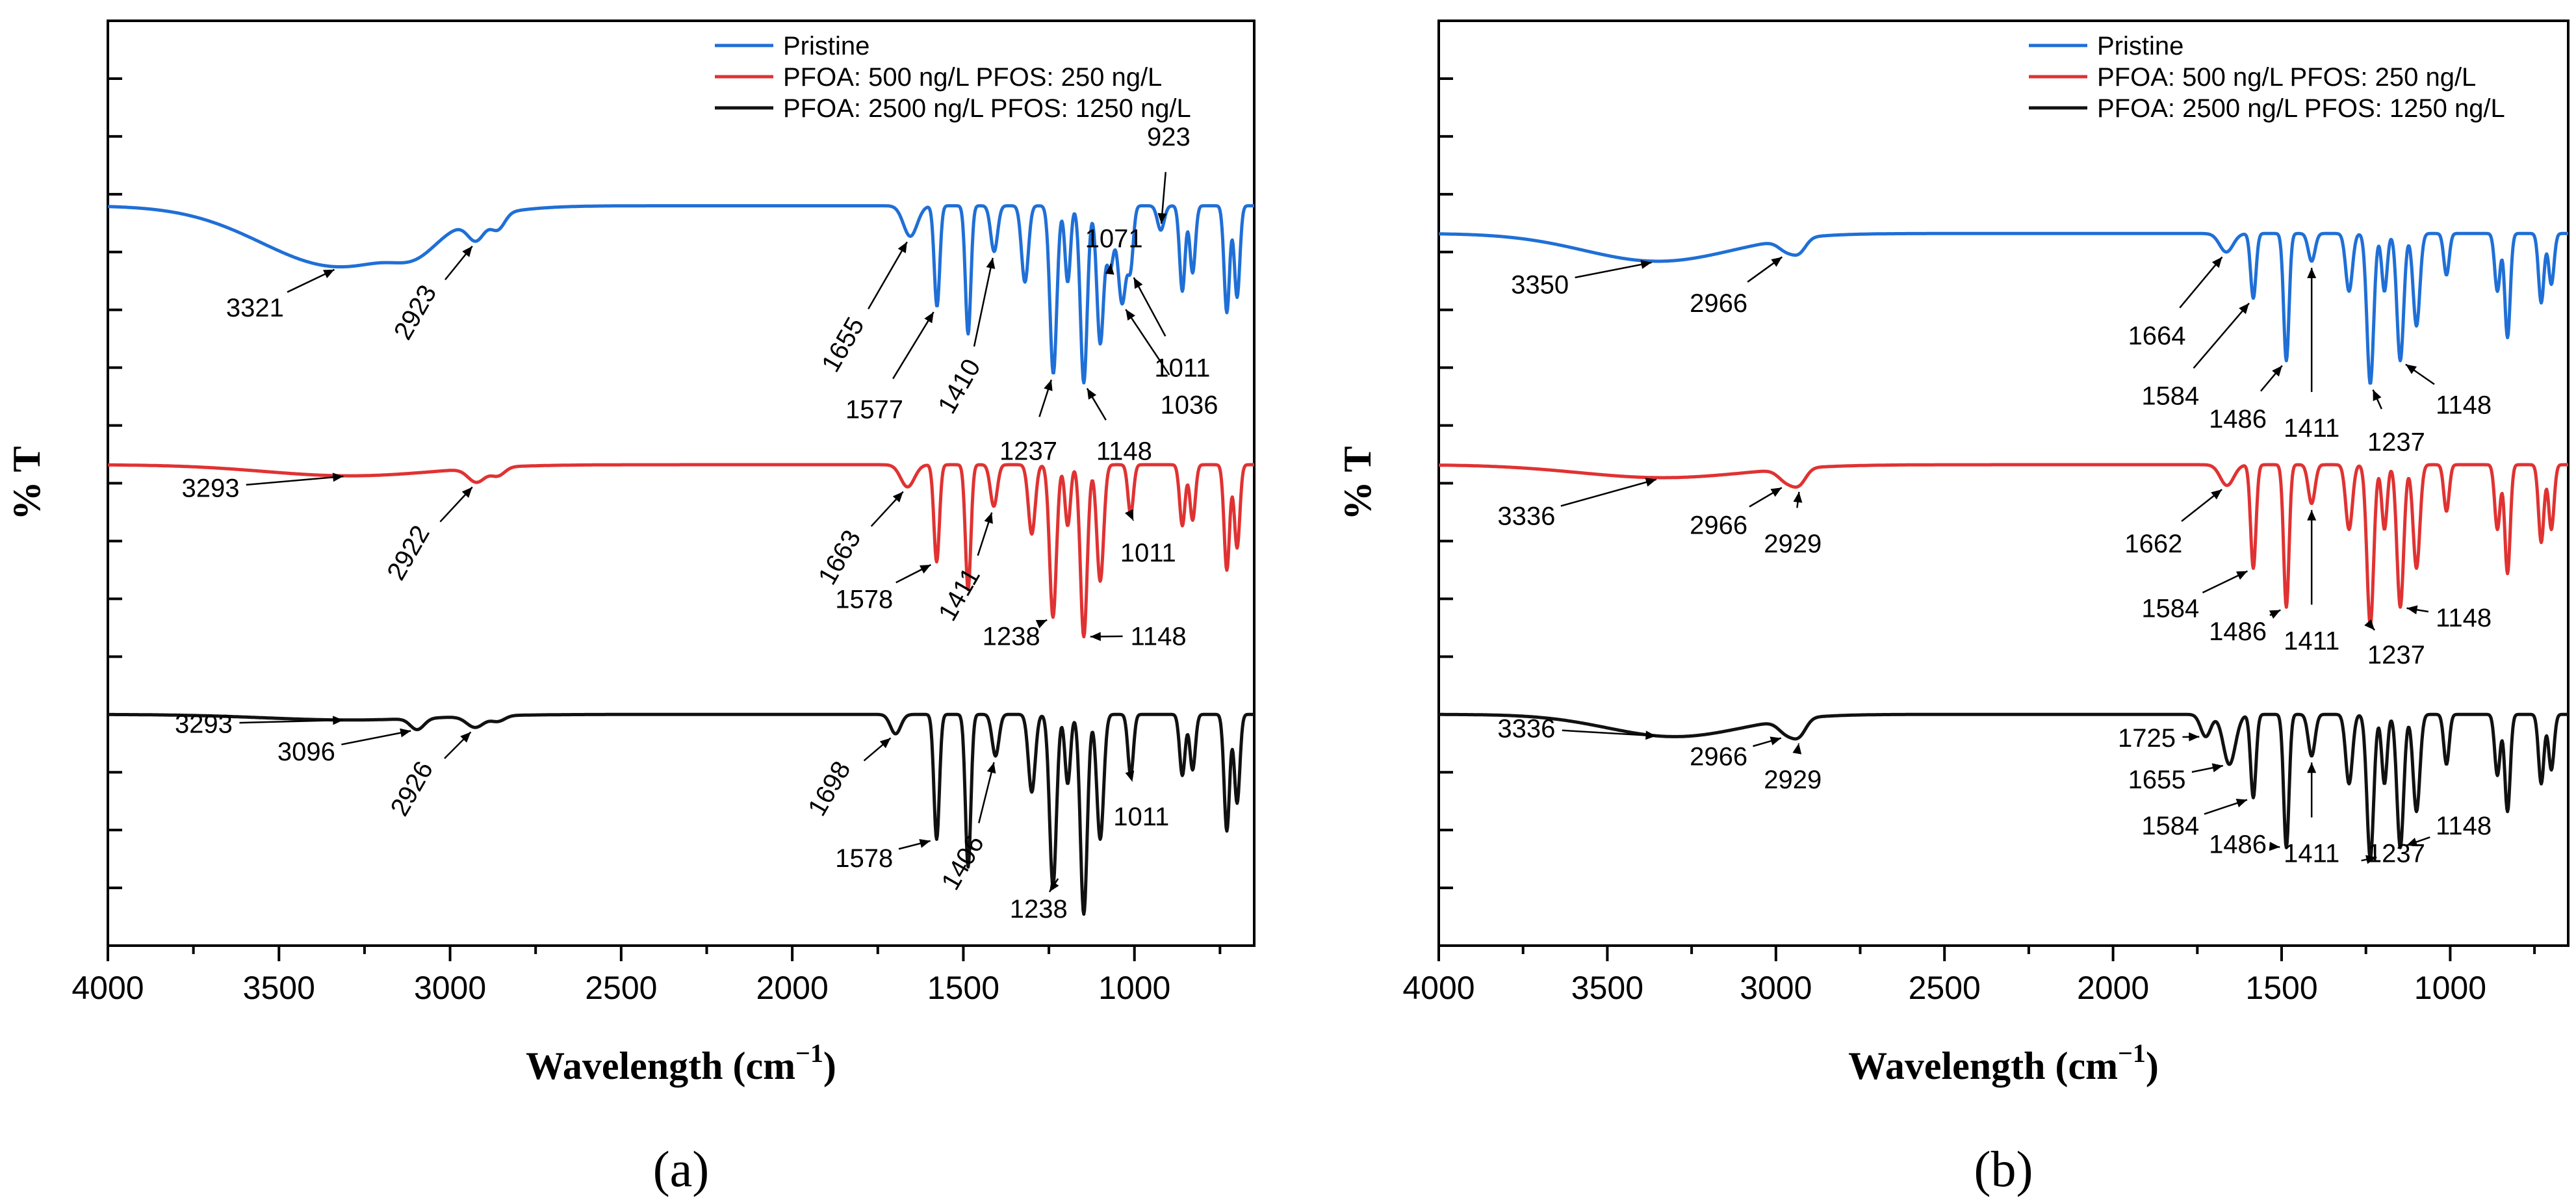 This screenshot has height=1203, width=2576. I want to click on peak-label: 1406, so click(963, 863).